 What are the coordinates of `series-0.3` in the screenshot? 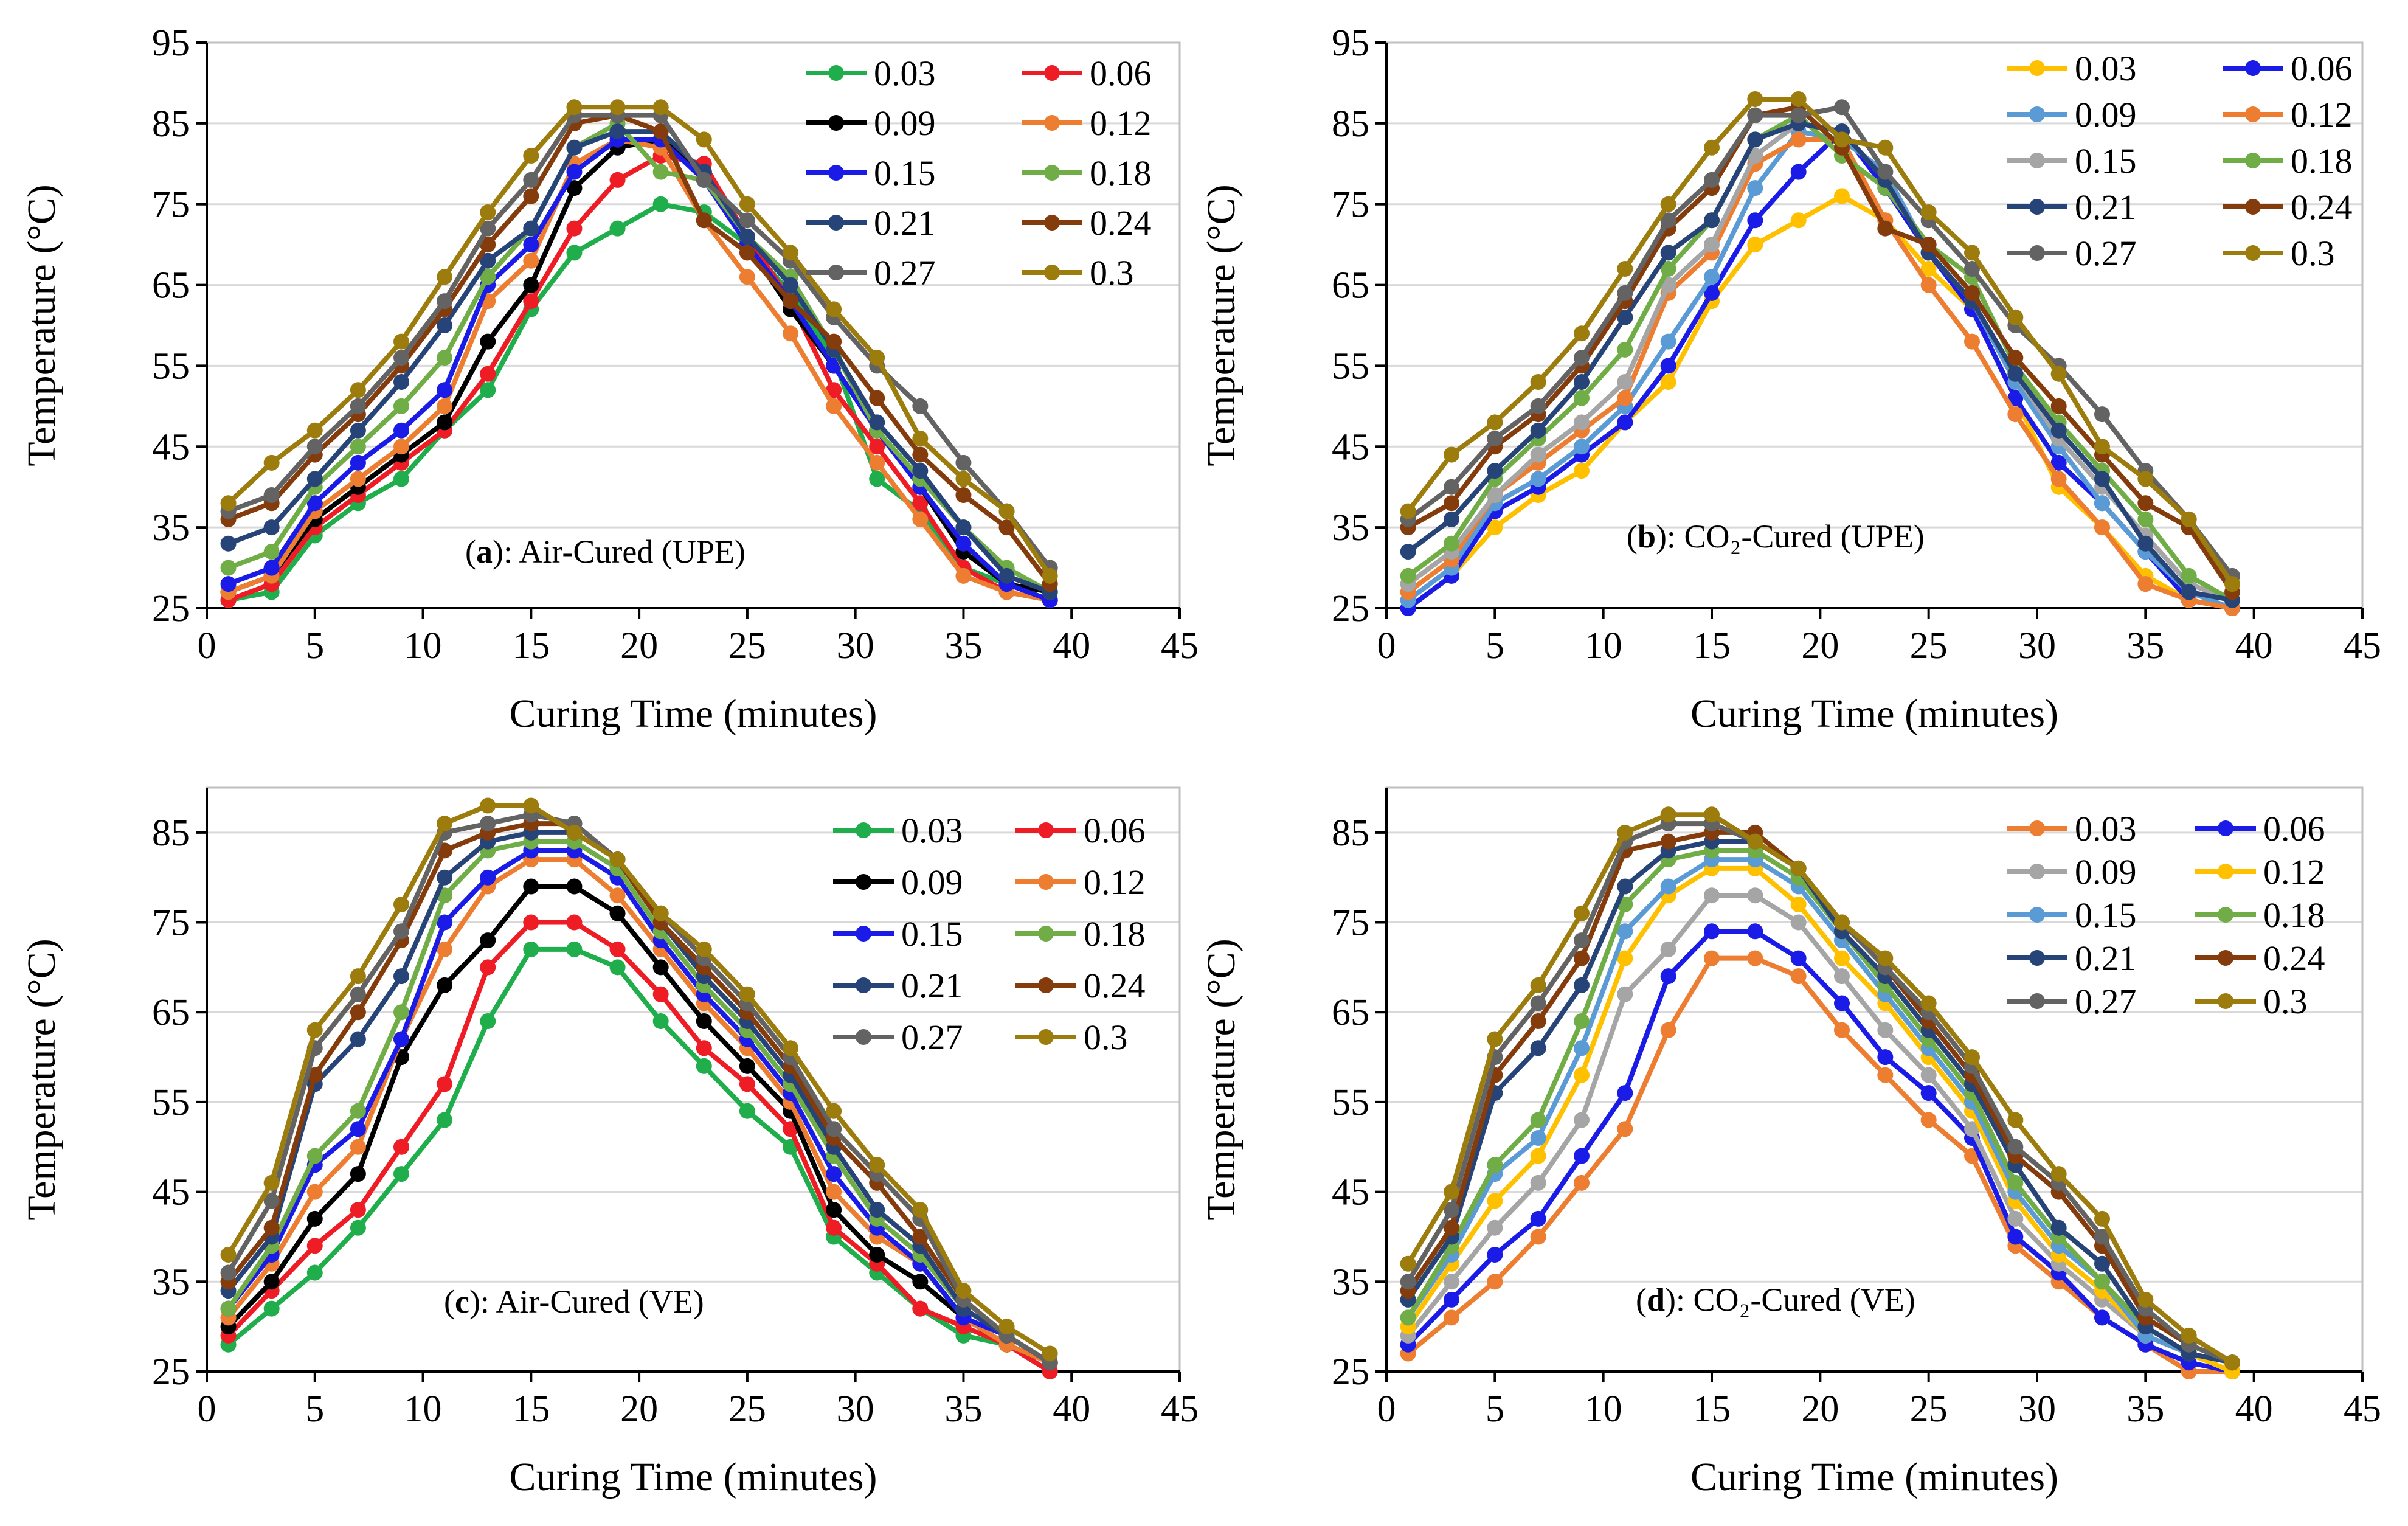 It's located at (1820, 341).